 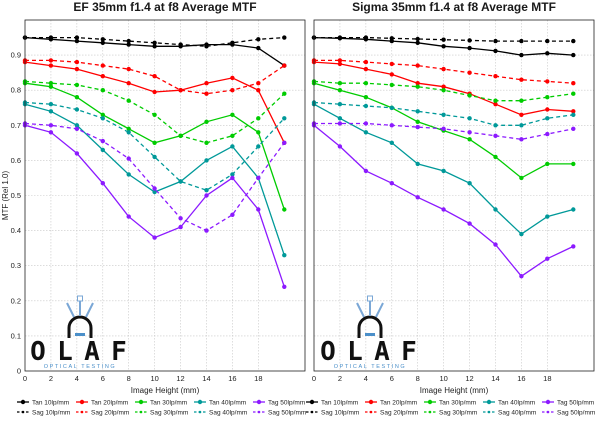 I want to click on legend-label: Sag 20lp/mm, so click(x=399, y=412).